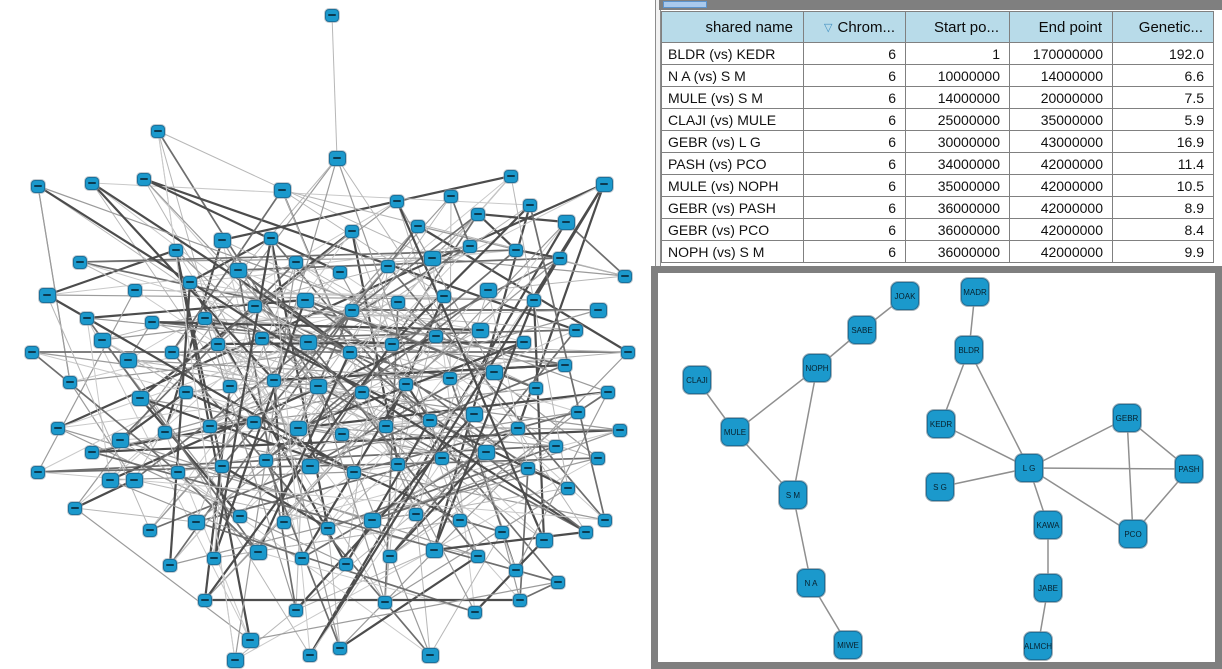  What do you see at coordinates (937, 185) in the screenshot?
I see `table-row: MULE (vs) NOPH 6 35000000 42000000 10.5` at bounding box center [937, 185].